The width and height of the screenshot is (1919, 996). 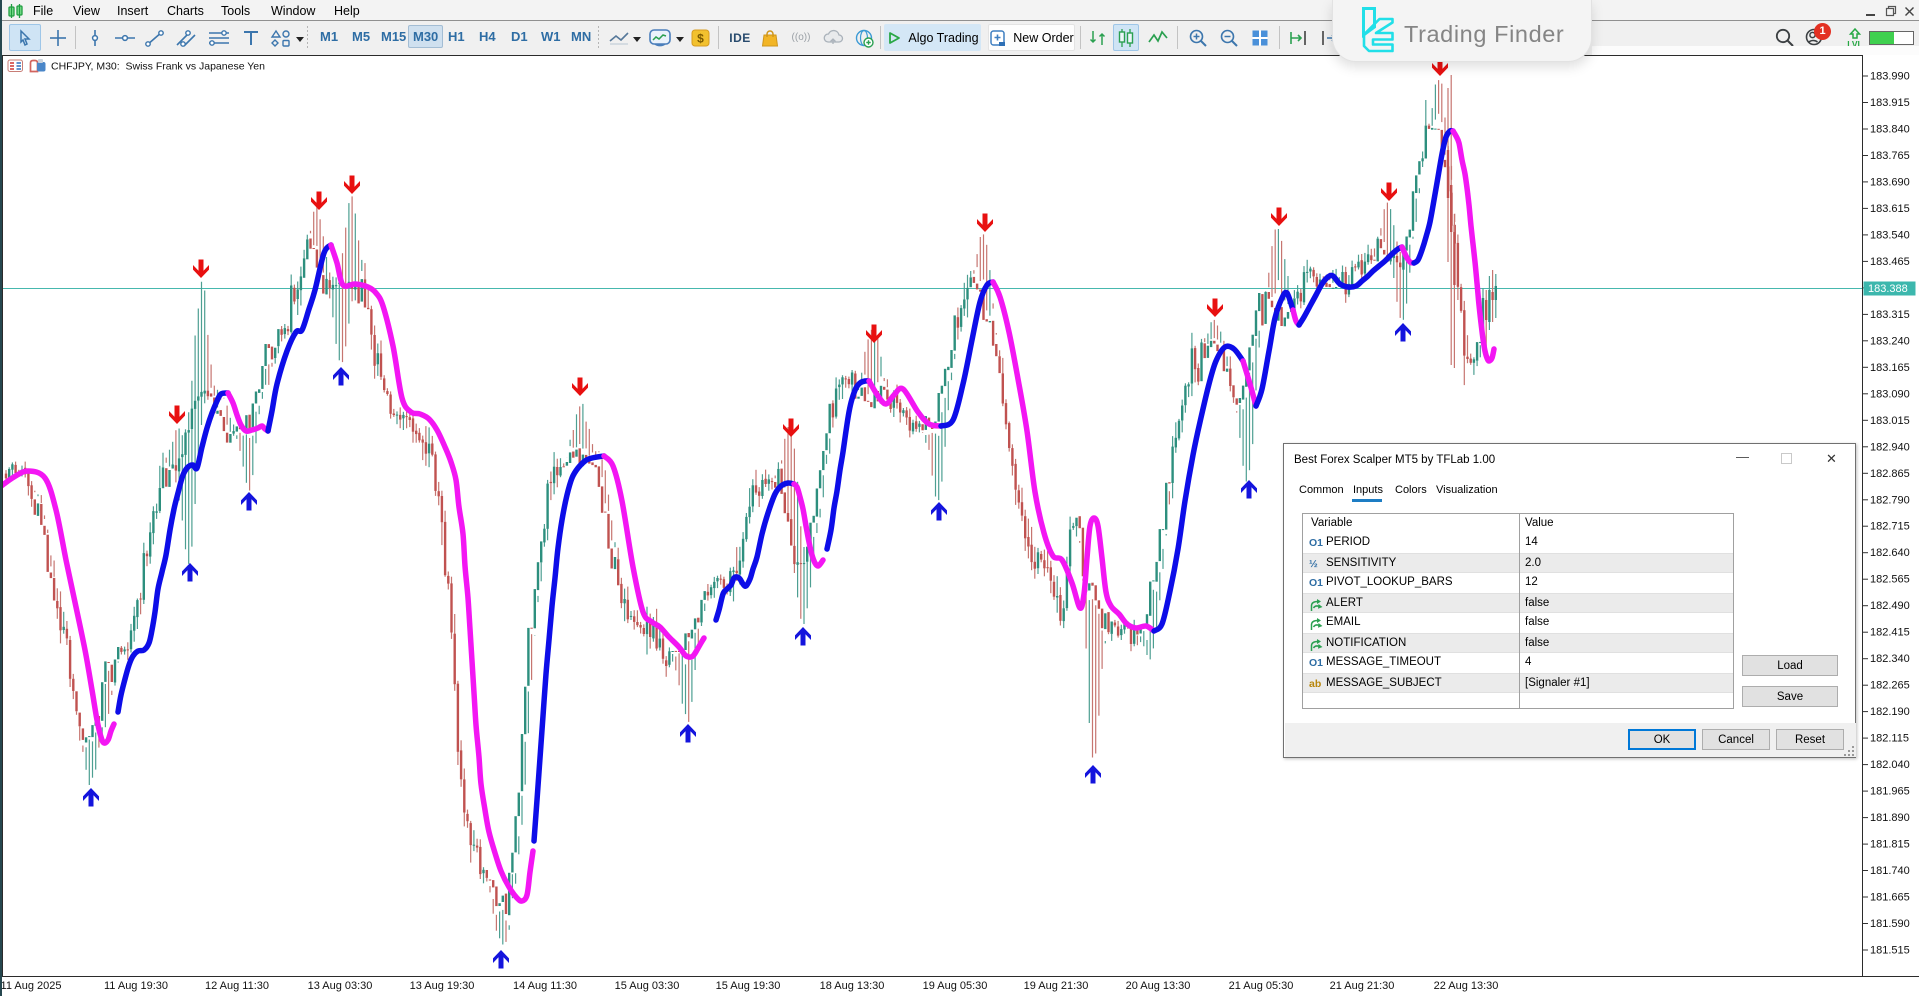 What do you see at coordinates (1890, 156) in the screenshot?
I see `svg-text: 183.765` at bounding box center [1890, 156].